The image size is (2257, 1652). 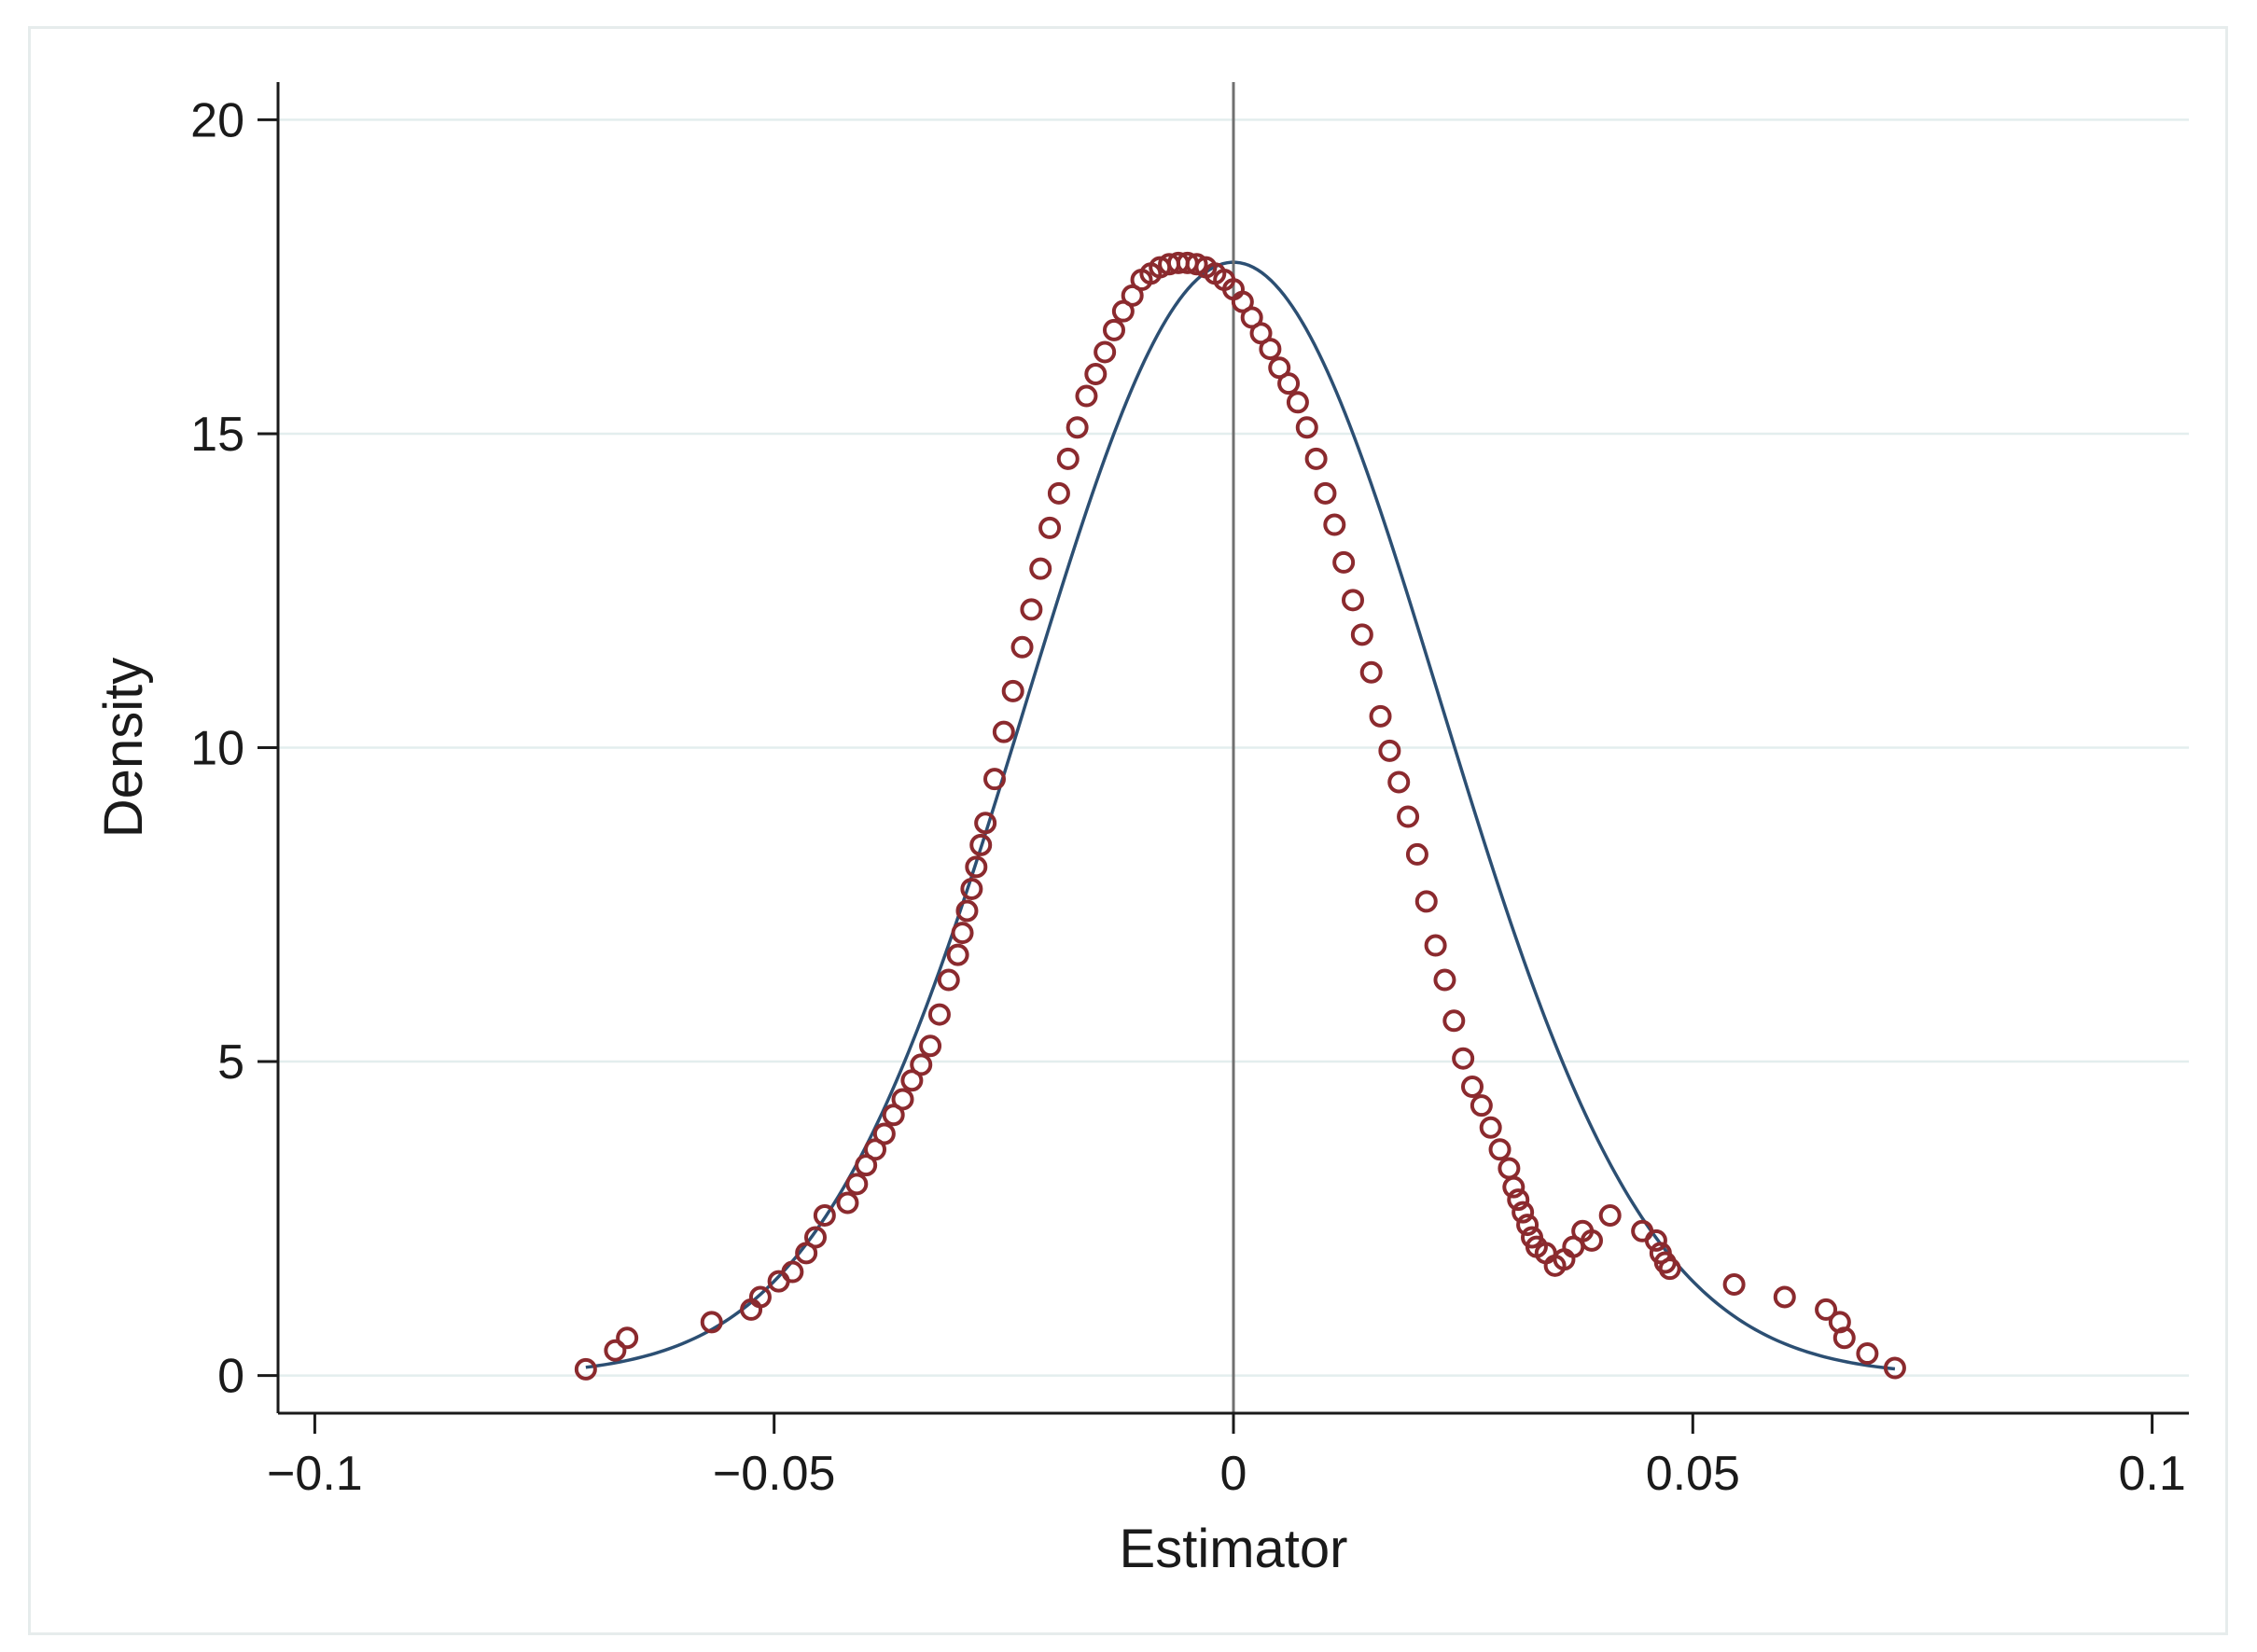 What do you see at coordinates (217, 120) in the screenshot?
I see `y-tick-label: 20` at bounding box center [217, 120].